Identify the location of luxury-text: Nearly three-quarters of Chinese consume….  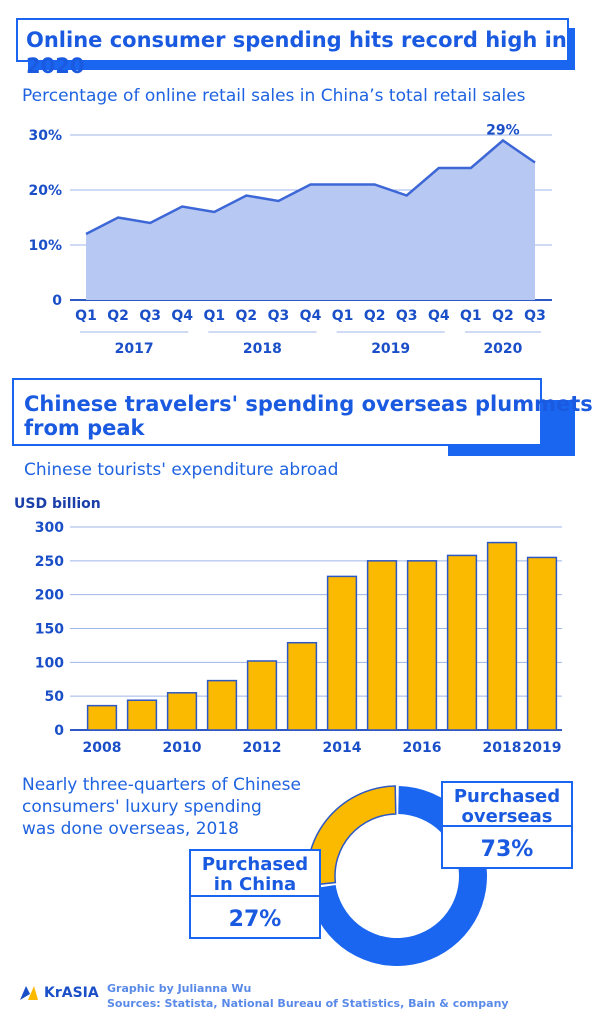
(161, 807).